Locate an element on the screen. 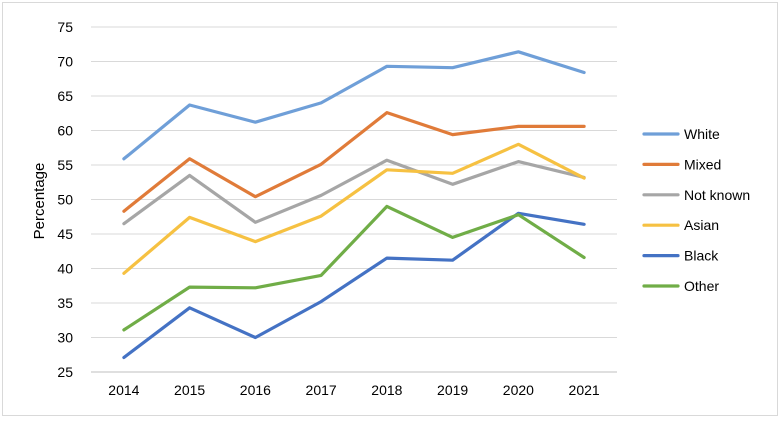 This screenshot has width=782, height=422. legend-item: Mixed is located at coordinates (681, 164).